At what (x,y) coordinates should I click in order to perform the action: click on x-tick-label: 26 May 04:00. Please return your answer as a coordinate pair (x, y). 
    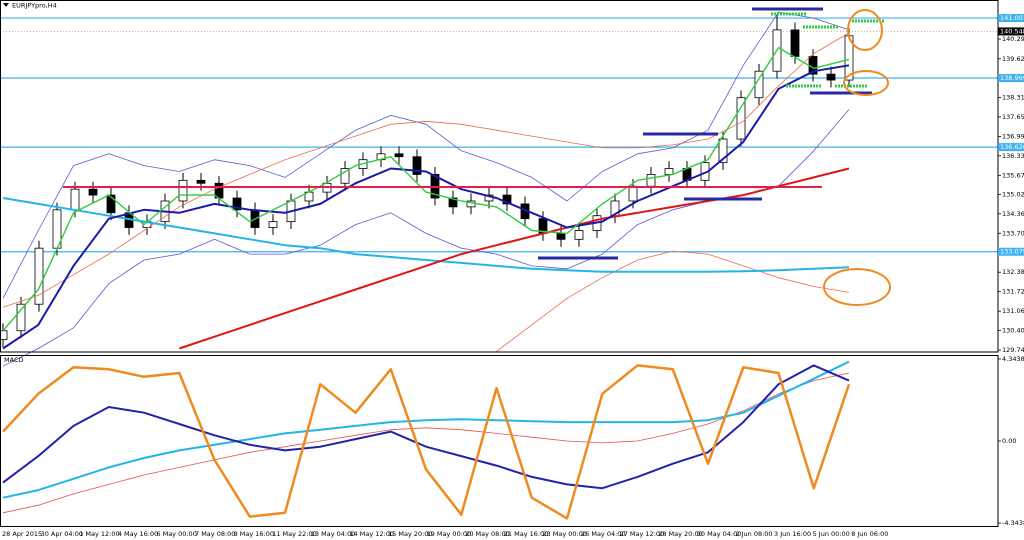
    Looking at the image, I should click on (603, 534).